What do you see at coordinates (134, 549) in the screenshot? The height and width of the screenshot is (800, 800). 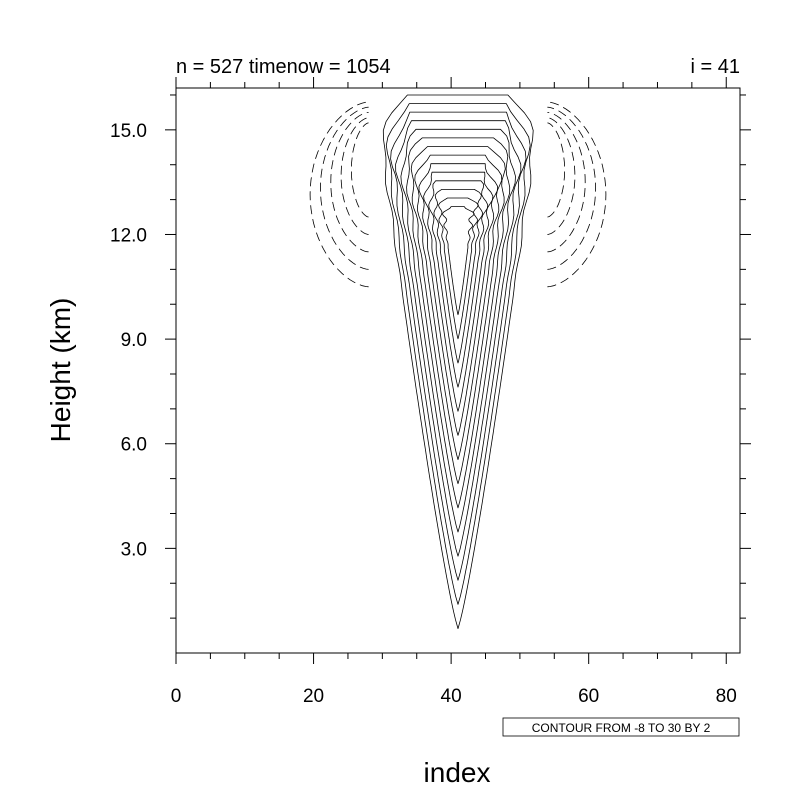 I see `y-tick-label: 3.0` at bounding box center [134, 549].